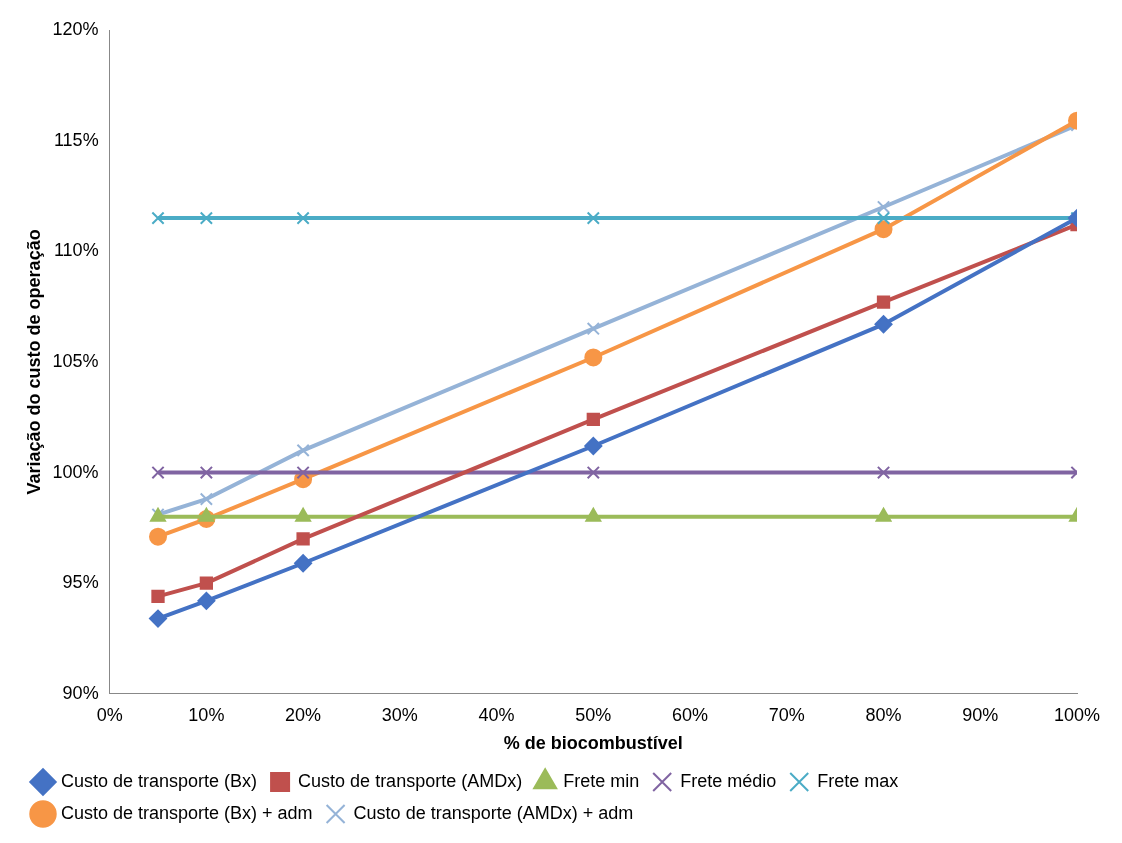 Image resolution: width=1122 pixels, height=843 pixels. I want to click on legend-label: Custo de transporte (Bx) + adm, so click(187, 812).